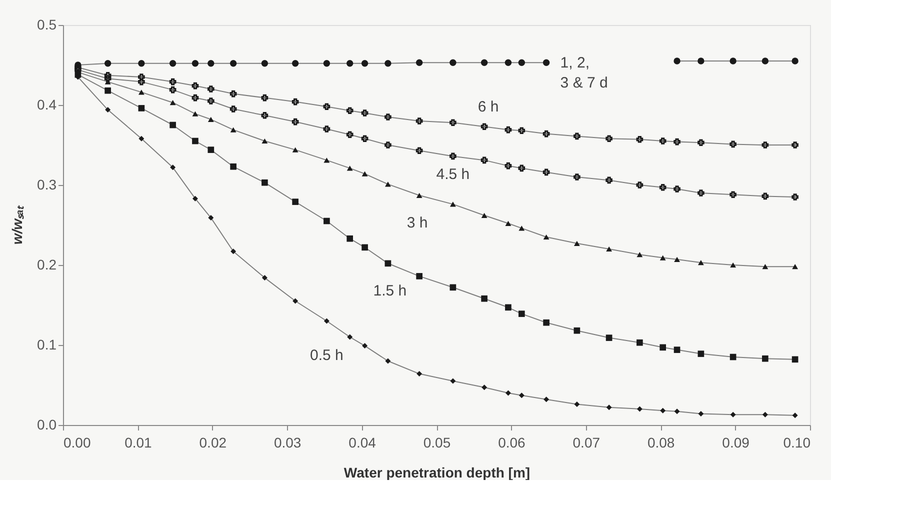  Describe the element at coordinates (327, 355) in the screenshot. I see `series-label: 0.5 h` at that location.